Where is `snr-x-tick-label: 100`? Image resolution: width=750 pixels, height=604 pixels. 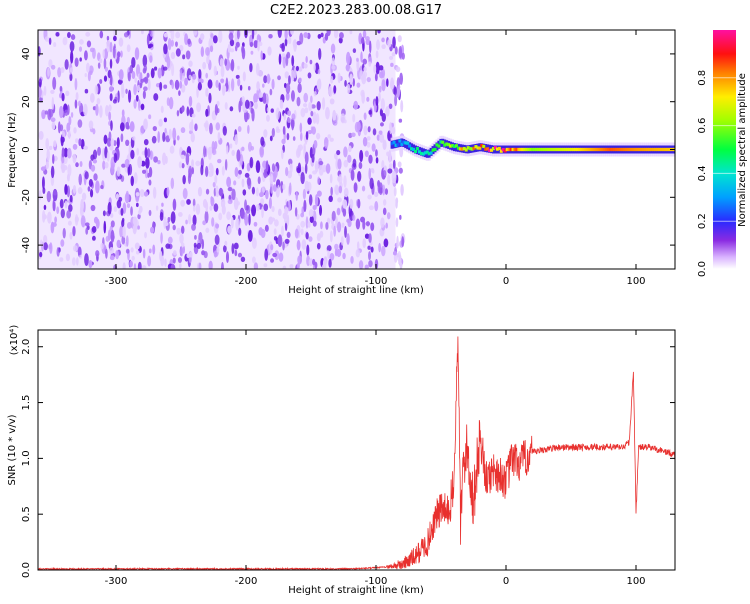
snr-x-tick-label: 100 is located at coordinates (635, 581).